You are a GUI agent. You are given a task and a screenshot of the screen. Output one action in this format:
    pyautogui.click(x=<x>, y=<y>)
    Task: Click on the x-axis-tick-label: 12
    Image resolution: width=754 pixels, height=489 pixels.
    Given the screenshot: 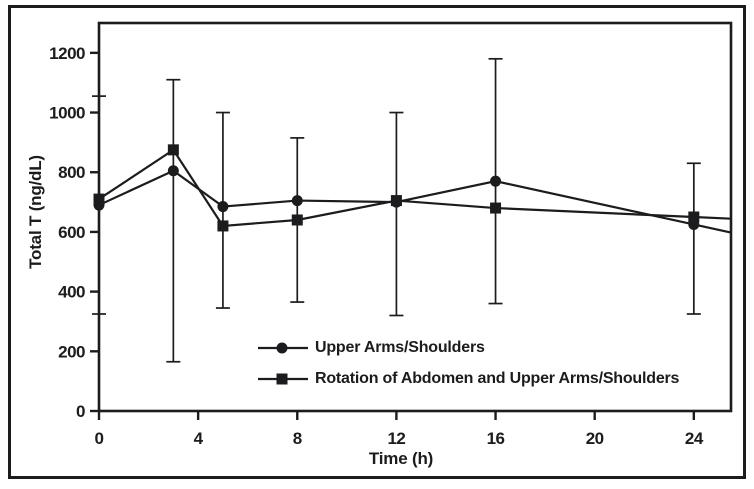 What is the action you would take?
    pyautogui.click(x=396, y=438)
    